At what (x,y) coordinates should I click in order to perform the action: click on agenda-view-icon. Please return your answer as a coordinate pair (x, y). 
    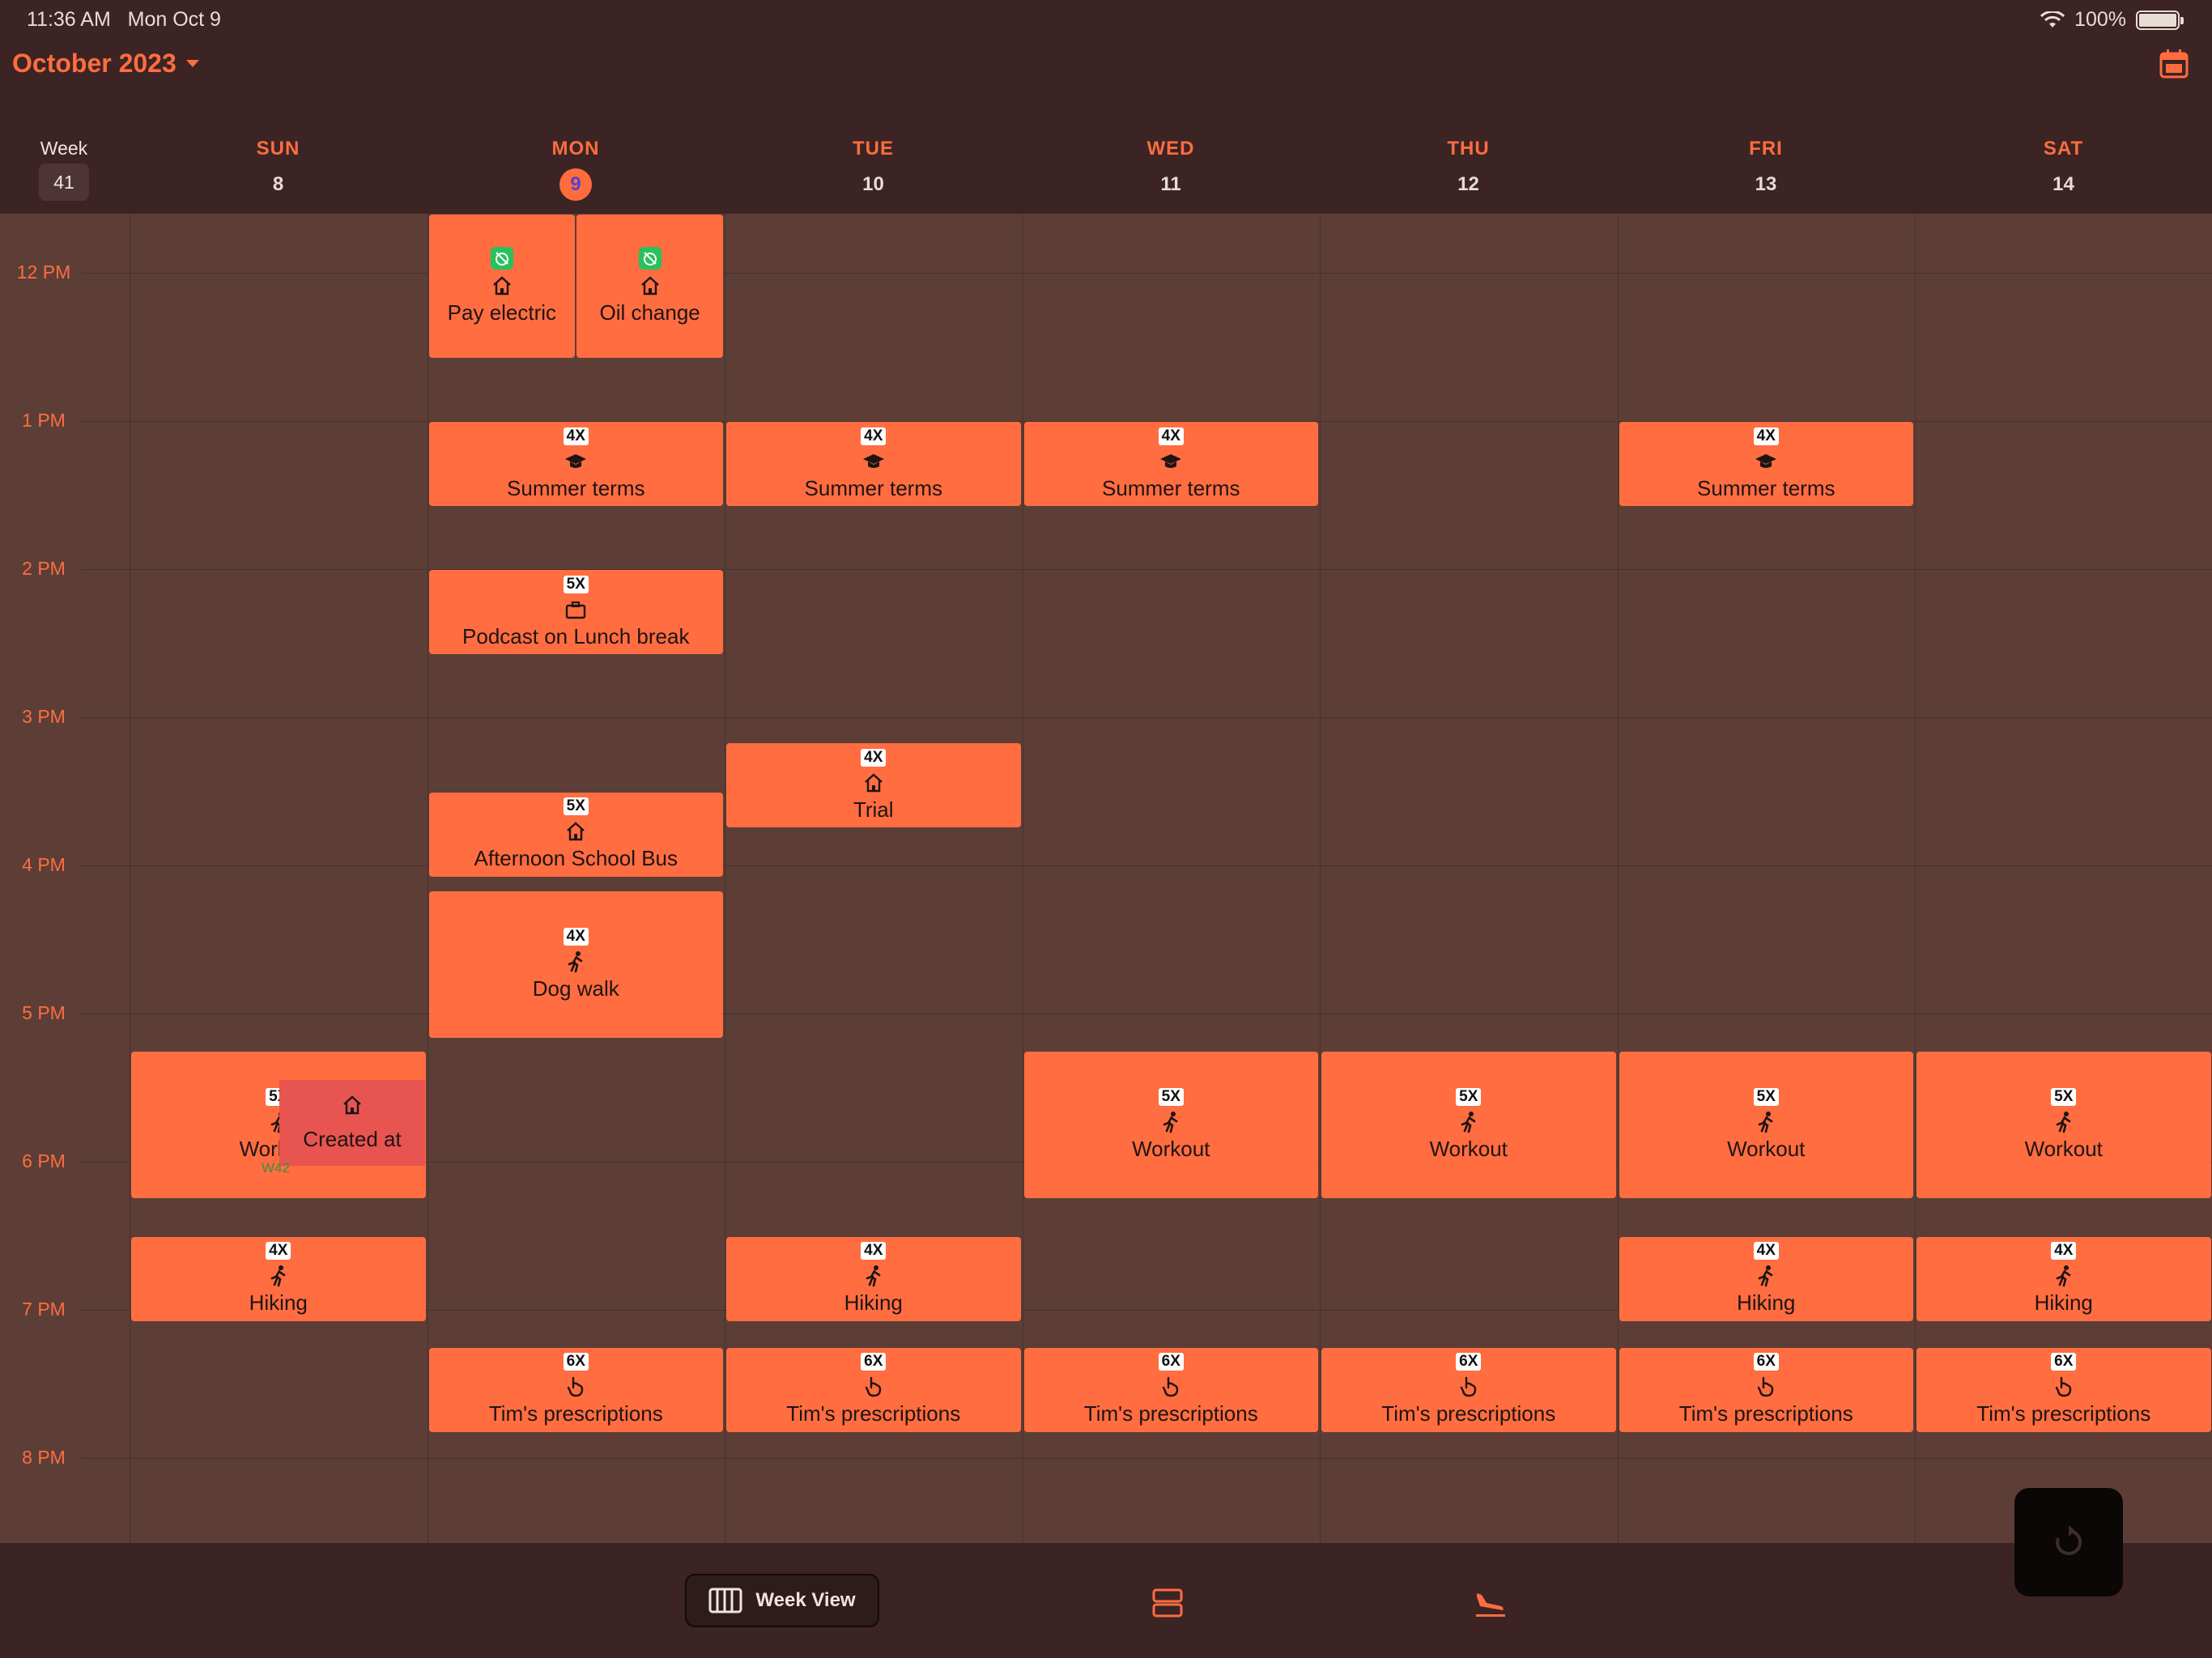
    Looking at the image, I should click on (1168, 1603).